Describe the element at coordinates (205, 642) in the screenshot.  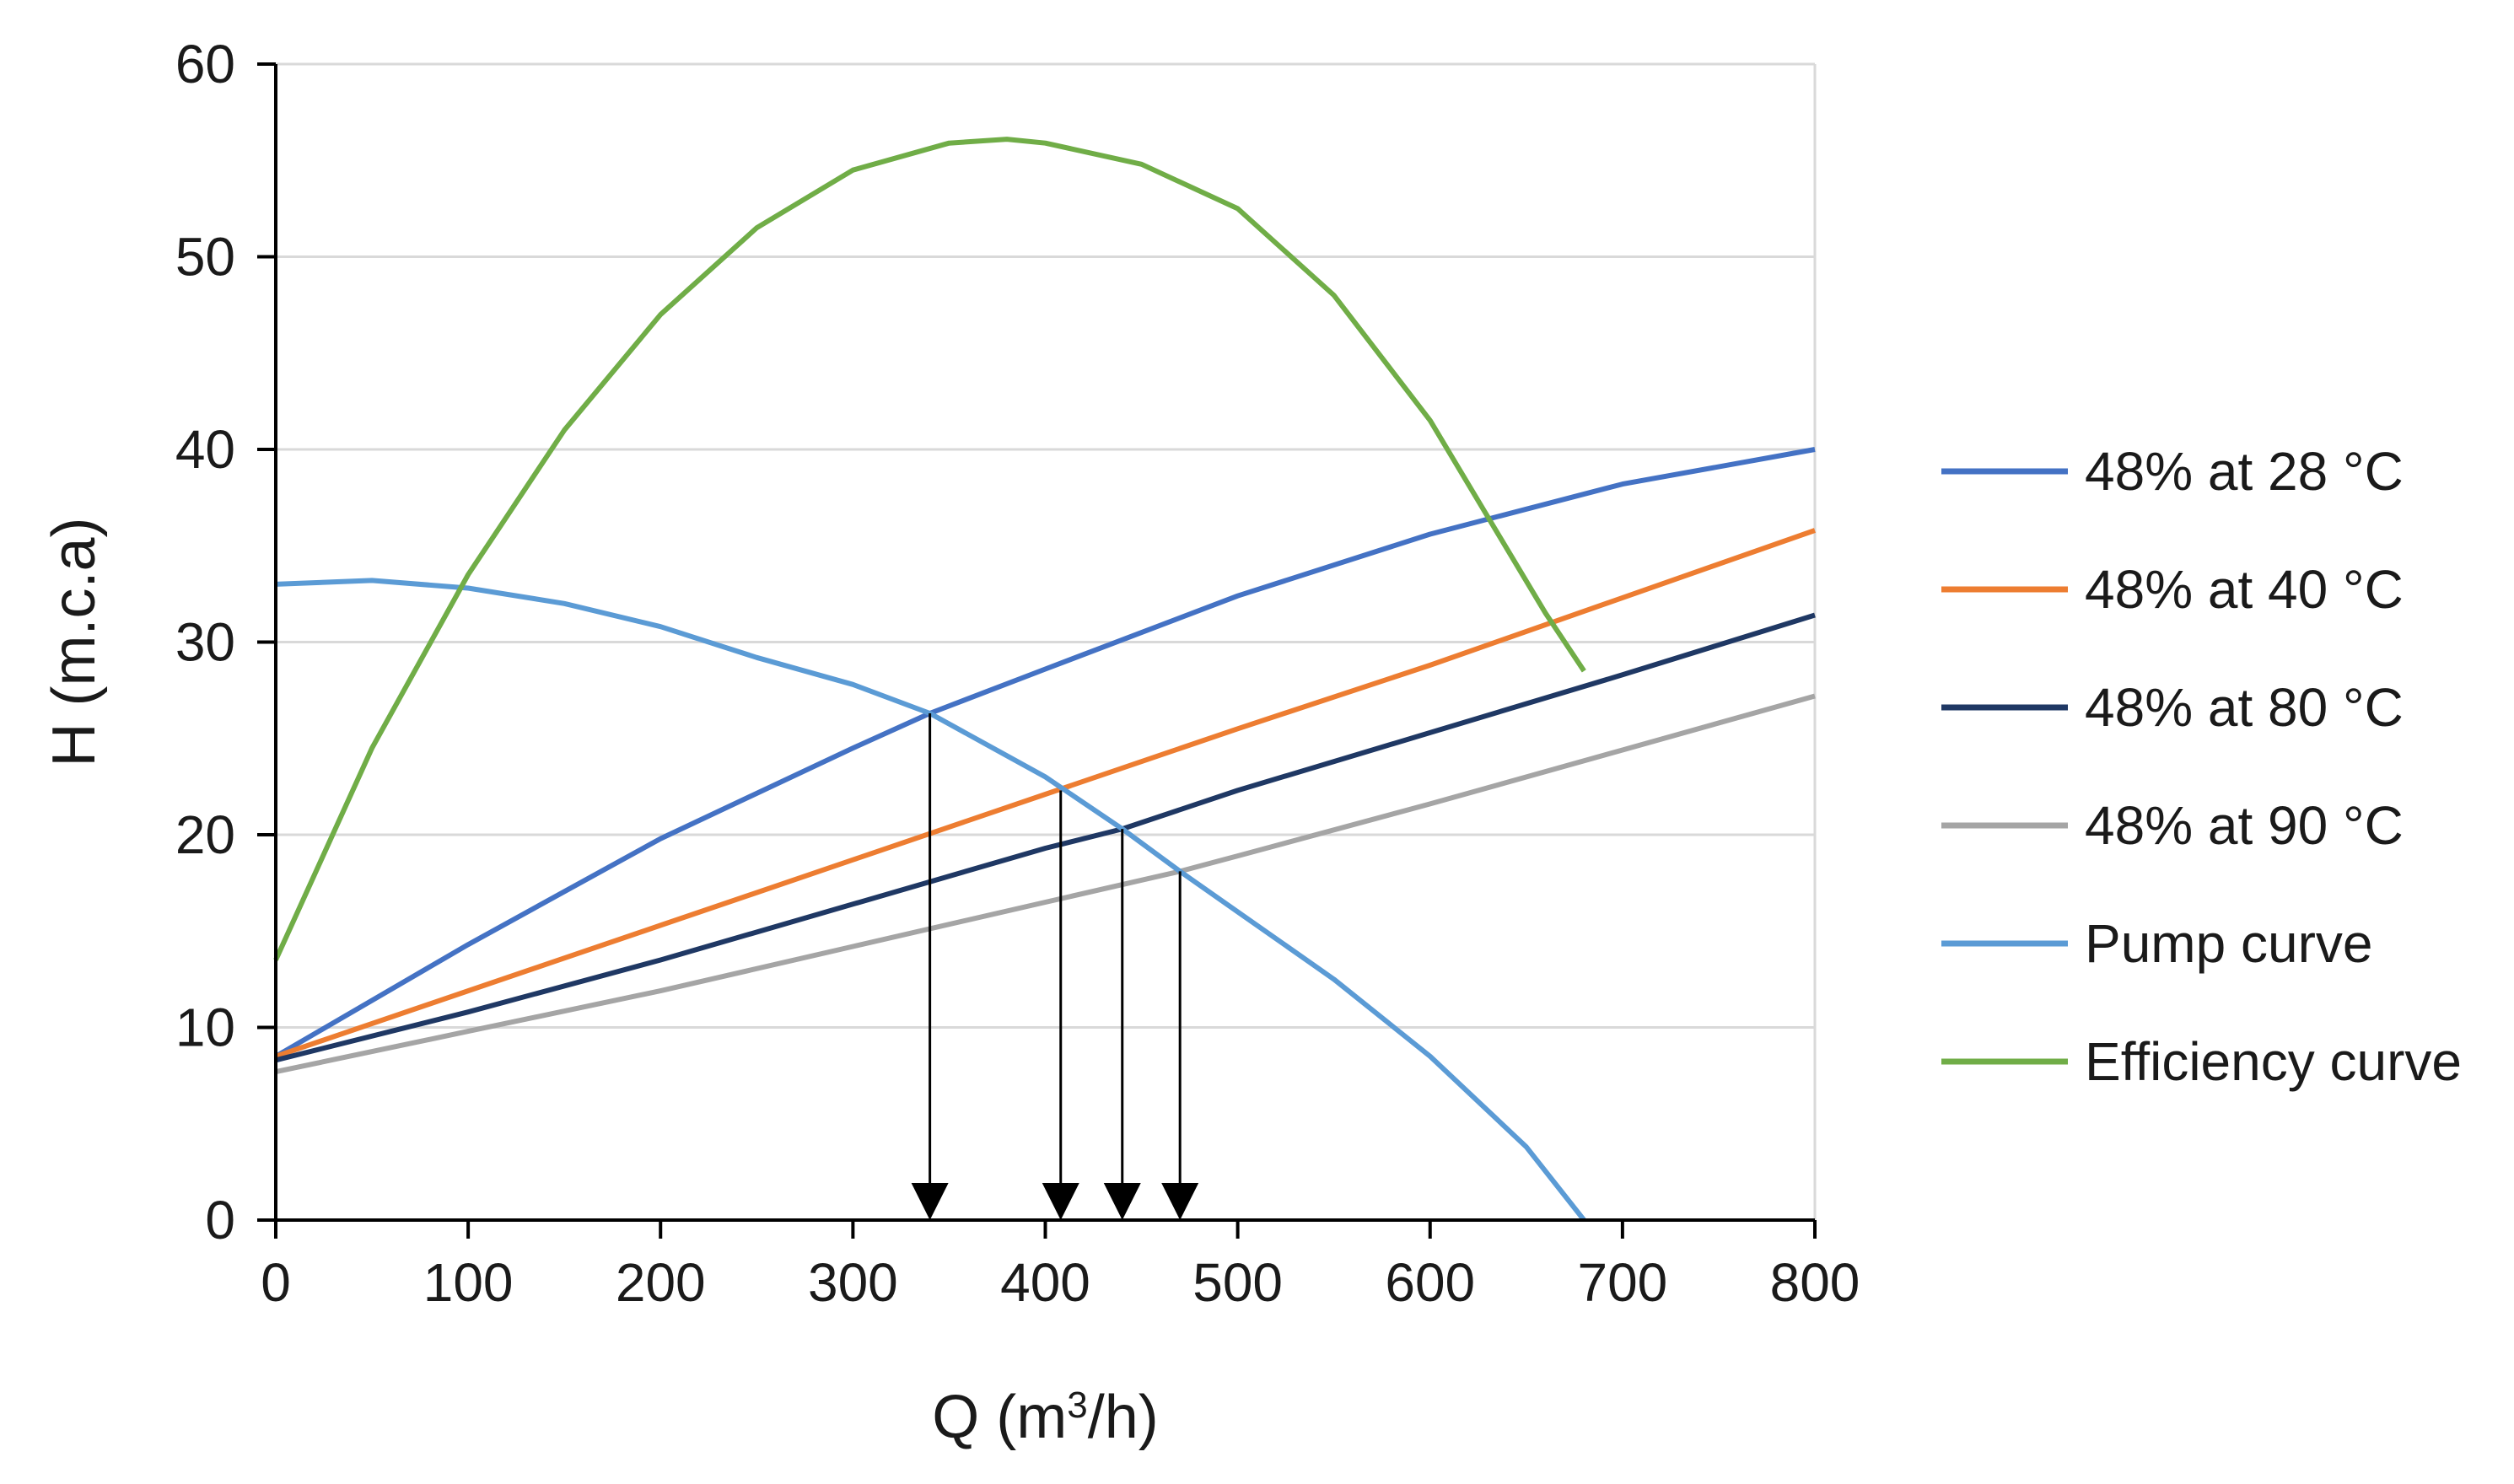
I see `y-tick-label-30: 30` at that location.